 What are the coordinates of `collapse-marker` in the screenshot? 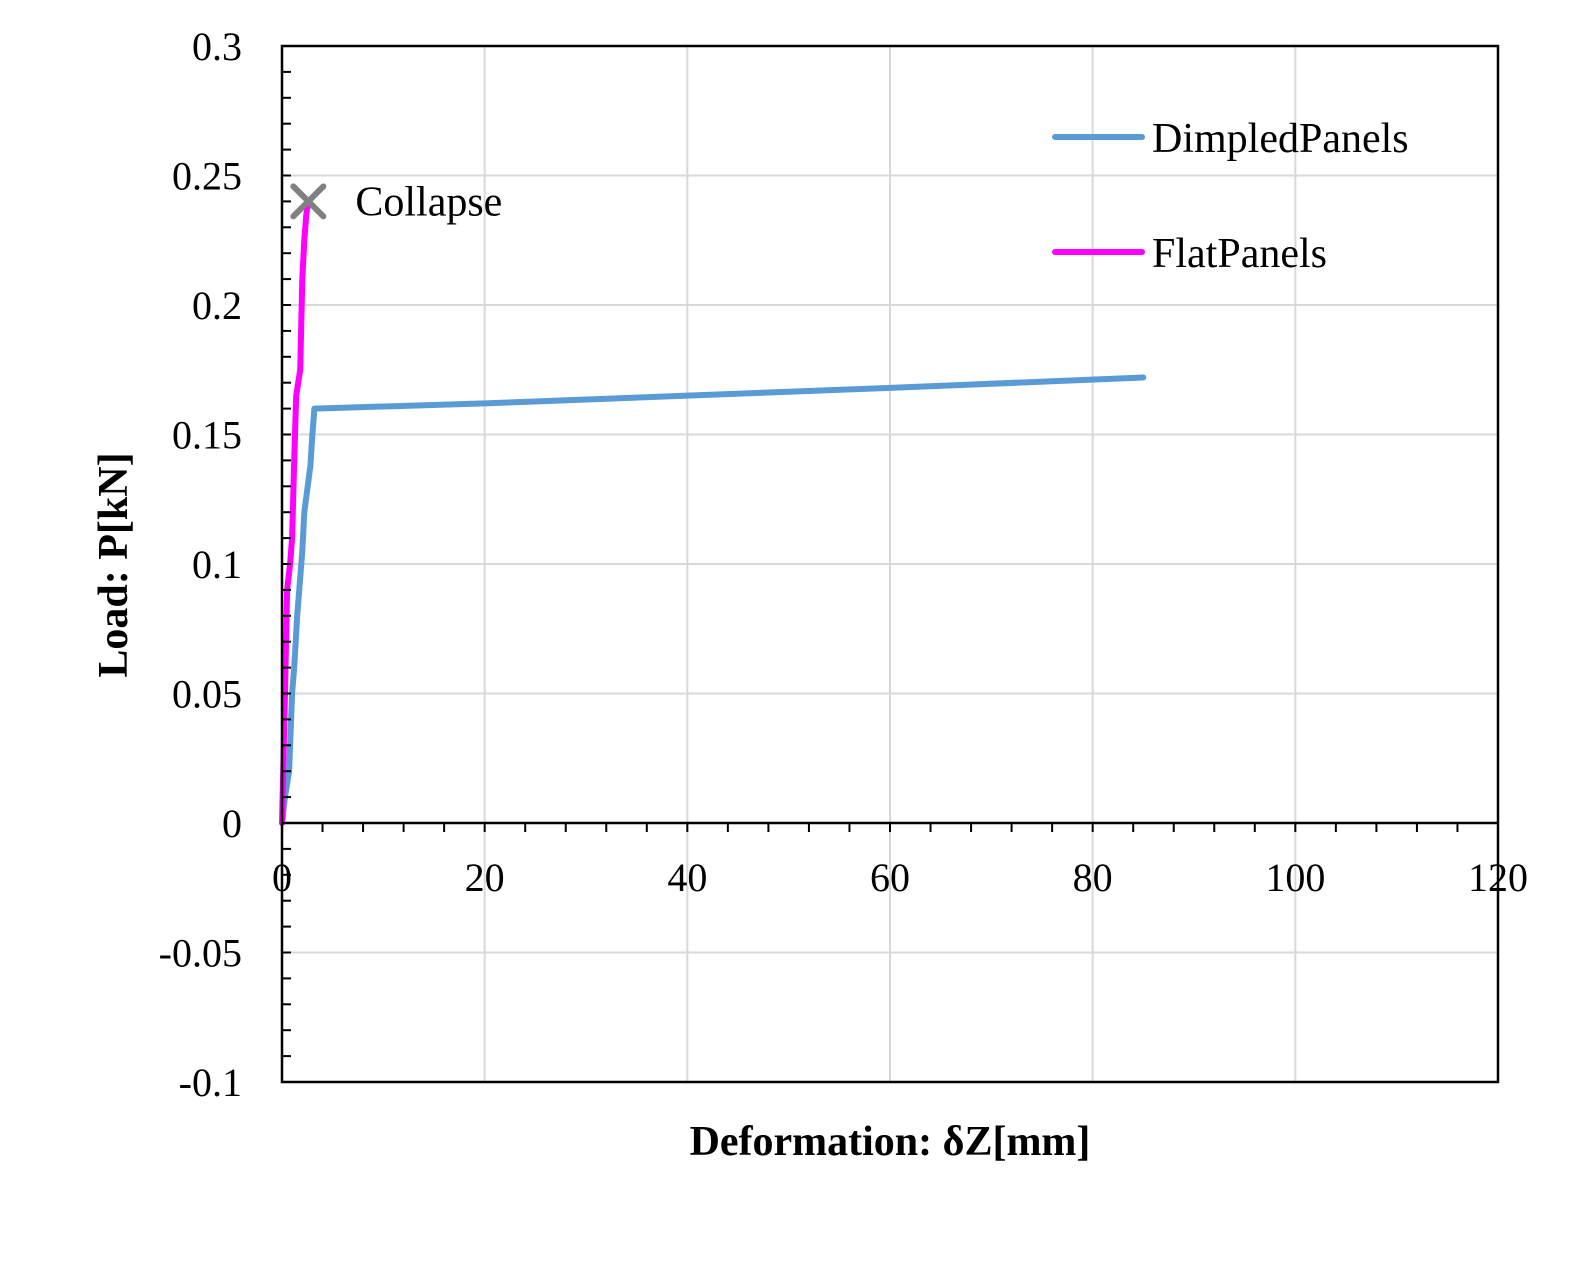 It's located at (308, 201).